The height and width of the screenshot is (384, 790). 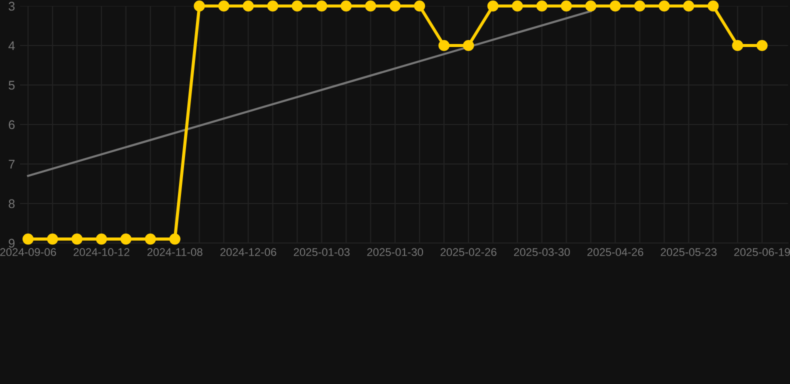 What do you see at coordinates (11, 203) in the screenshot?
I see `y-tick-label: 8` at bounding box center [11, 203].